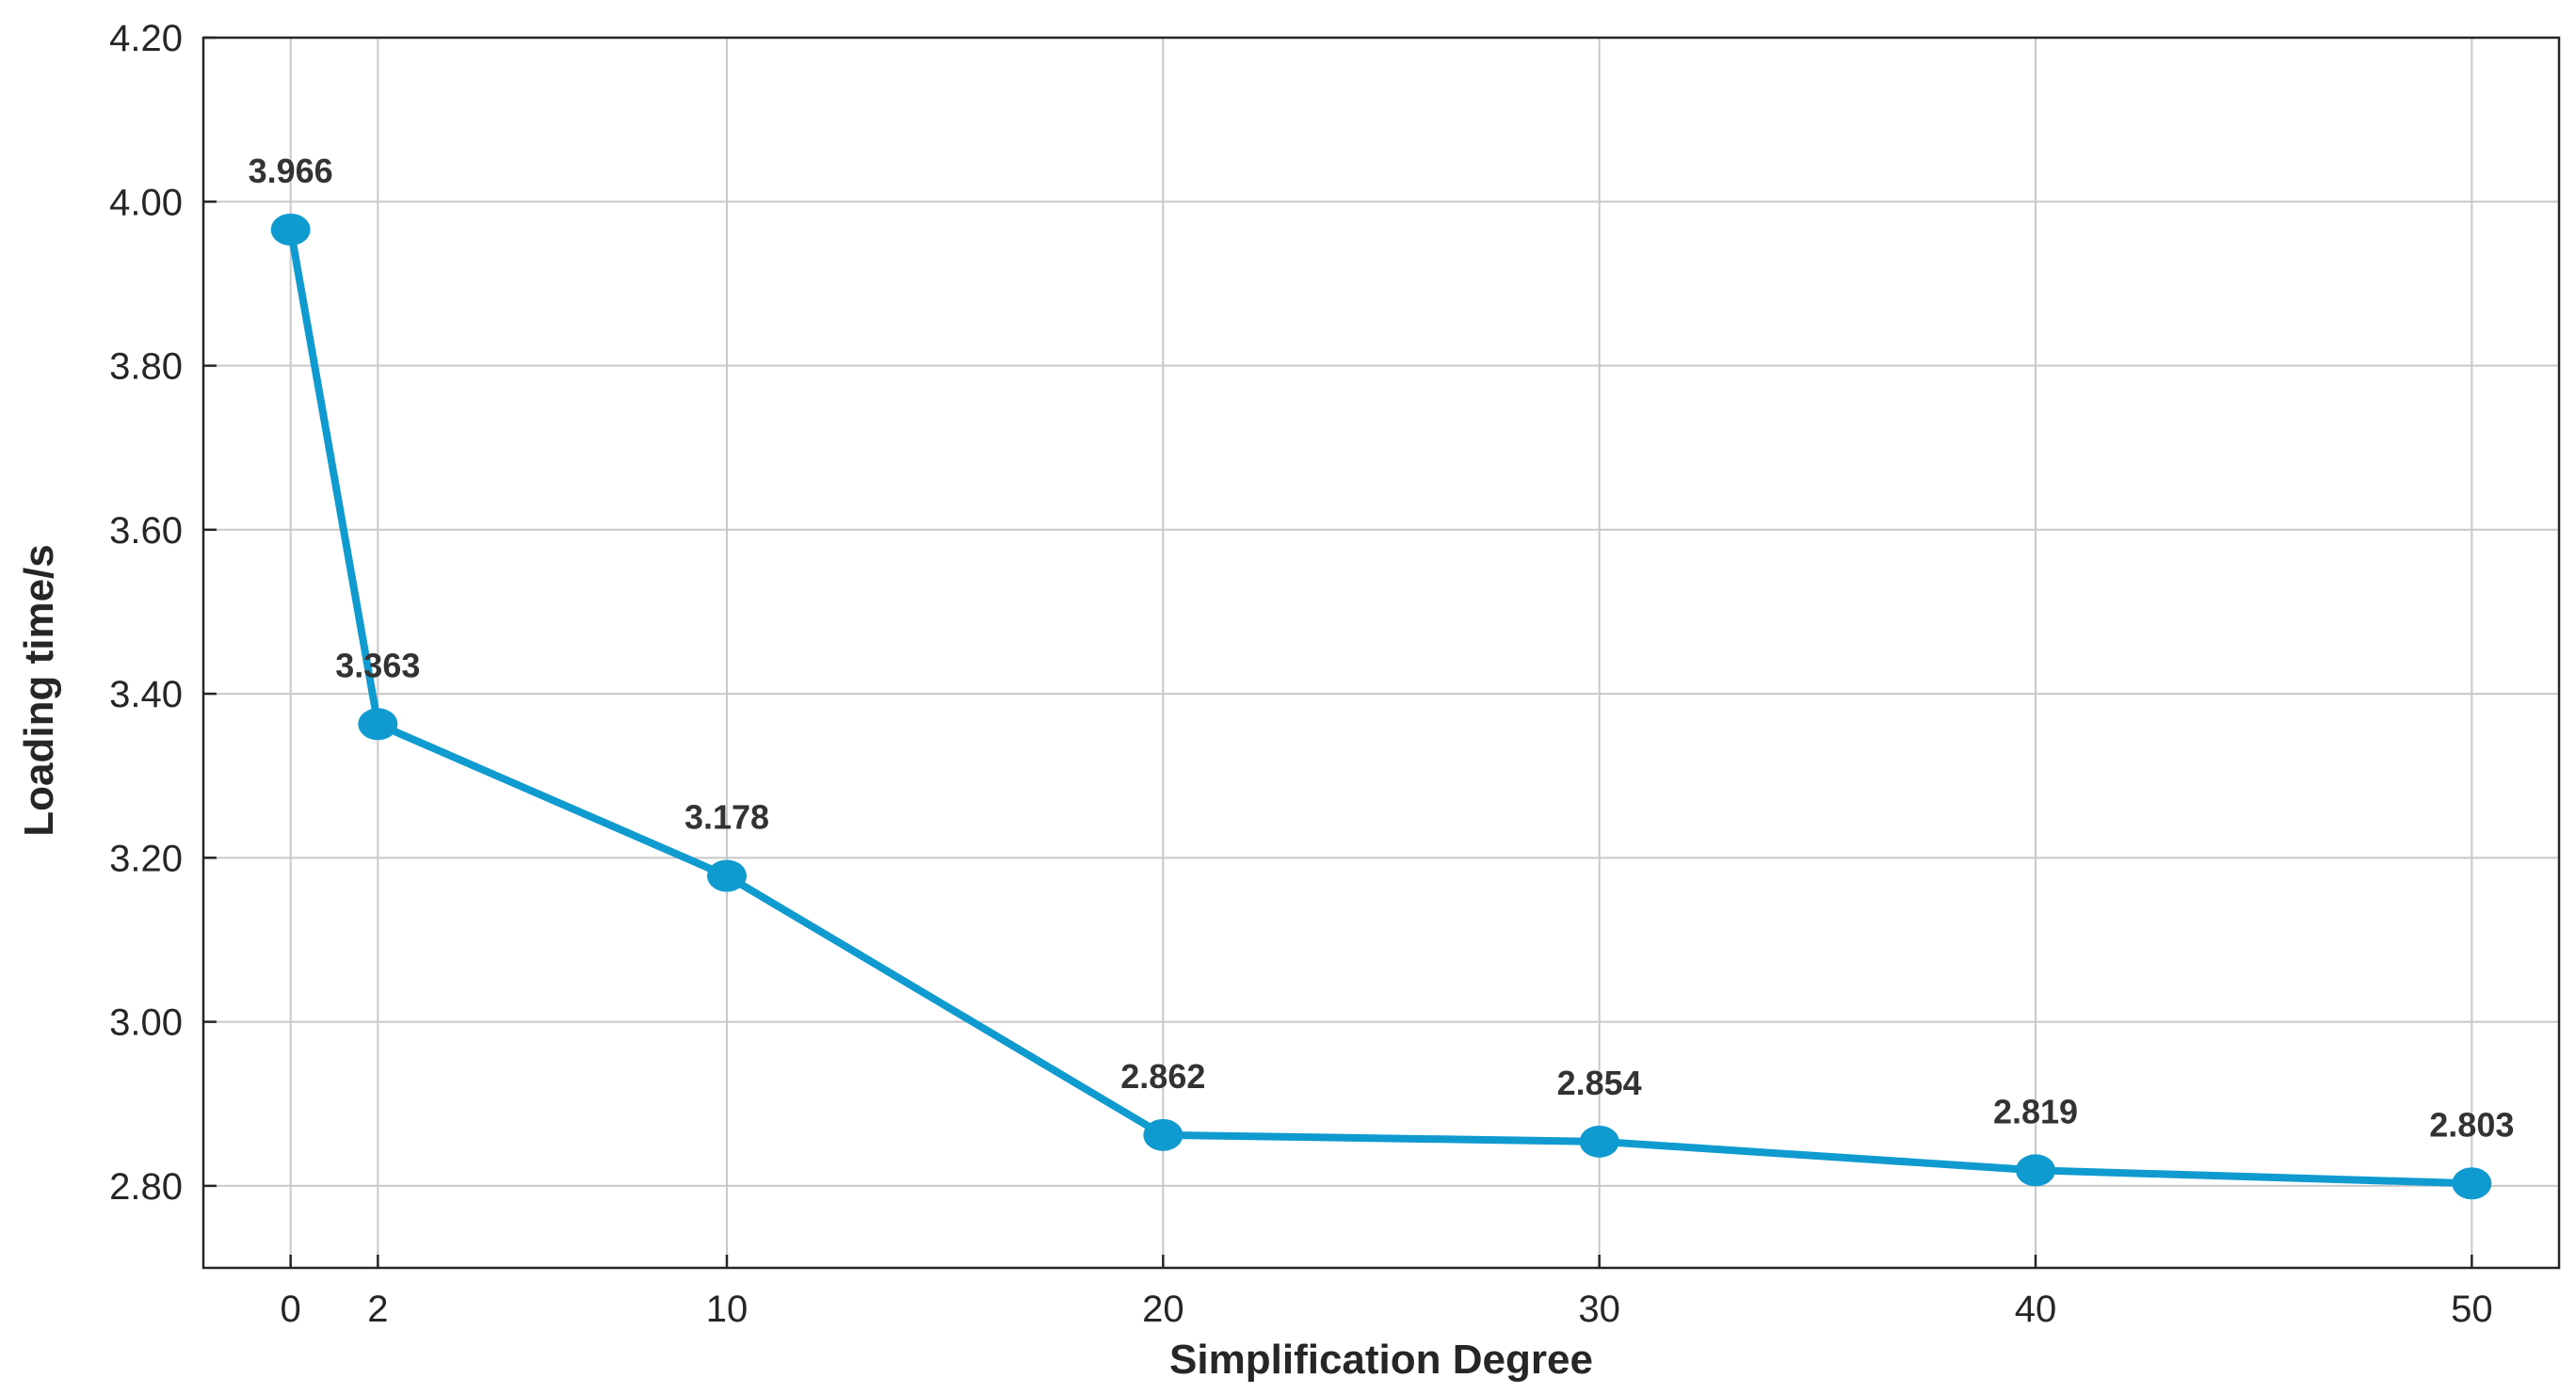 The width and height of the screenshot is (2576, 1394). What do you see at coordinates (146, 202) in the screenshot?
I see `y-tick-label: 4.00` at bounding box center [146, 202].